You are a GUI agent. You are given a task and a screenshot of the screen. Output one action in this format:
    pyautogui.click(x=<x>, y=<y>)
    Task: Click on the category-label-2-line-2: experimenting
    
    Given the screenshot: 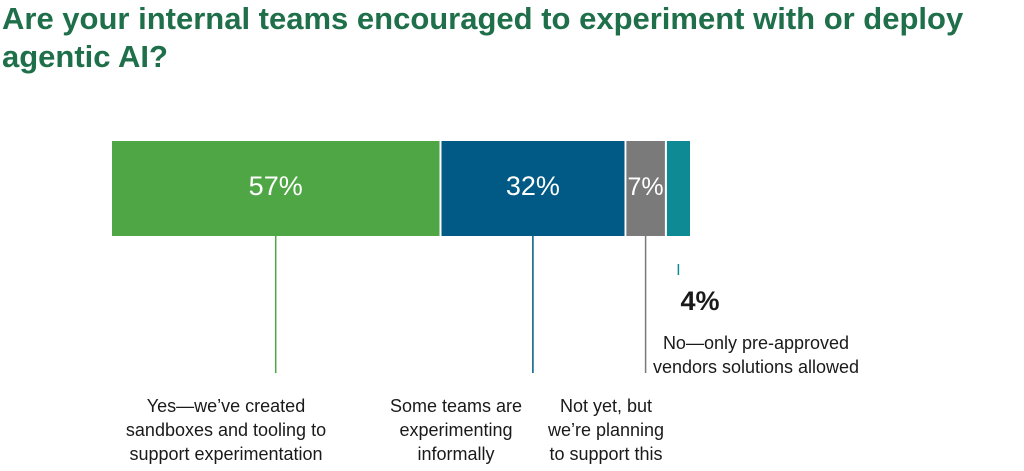 What is the action you would take?
    pyautogui.click(x=455, y=430)
    